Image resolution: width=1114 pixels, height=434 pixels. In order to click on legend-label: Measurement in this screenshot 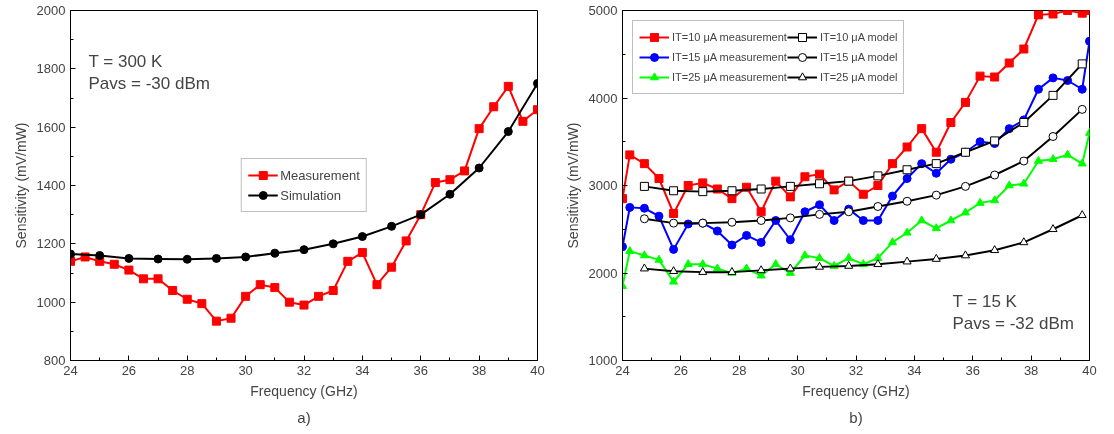, I will do `click(320, 175)`.